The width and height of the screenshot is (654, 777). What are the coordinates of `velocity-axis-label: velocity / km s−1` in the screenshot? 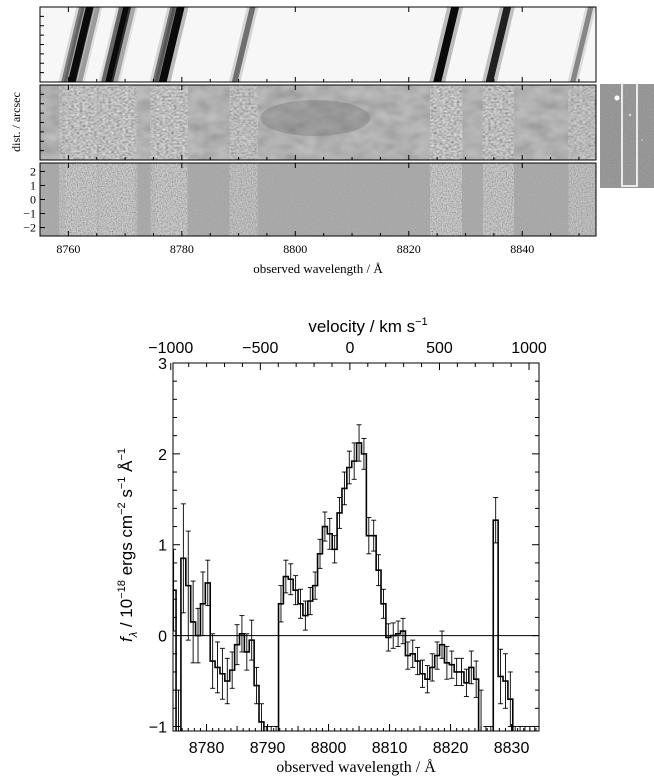 It's located at (367, 326).